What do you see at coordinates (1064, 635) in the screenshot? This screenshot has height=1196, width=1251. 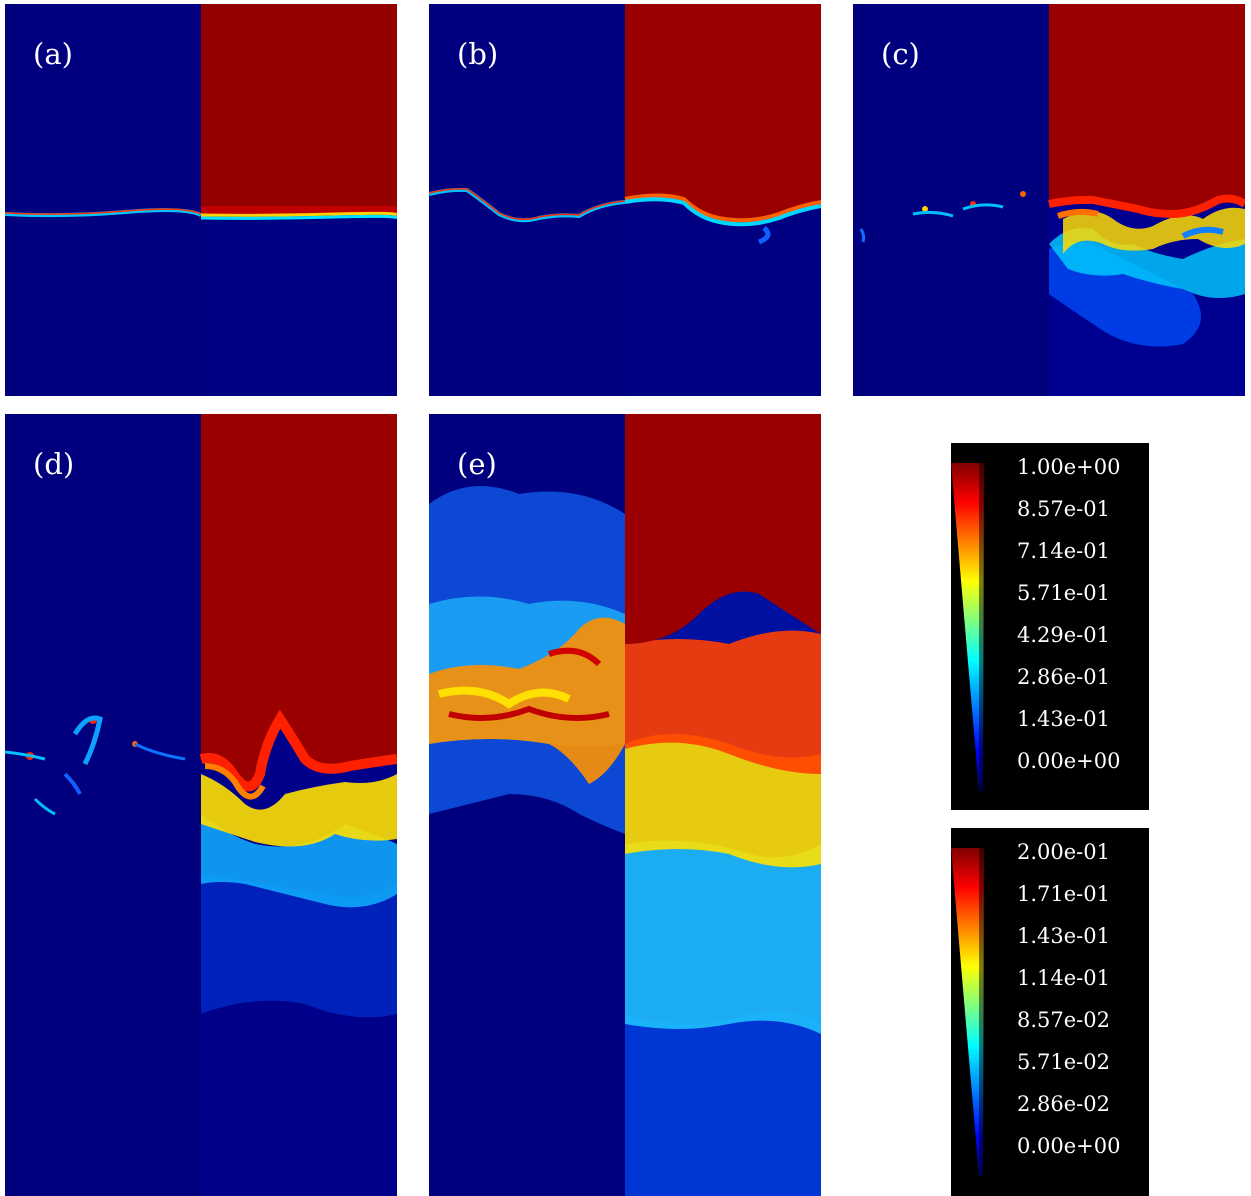 I see `colorbar-tick: 4.29e-01` at bounding box center [1064, 635].